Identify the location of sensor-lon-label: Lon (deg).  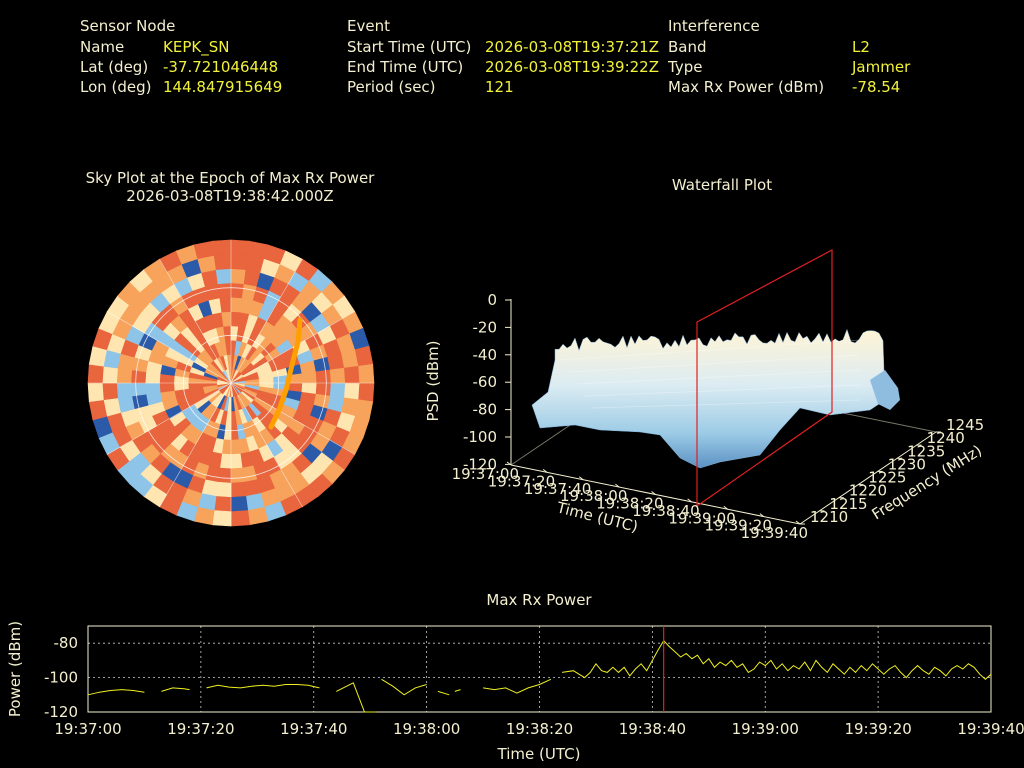
(116, 87).